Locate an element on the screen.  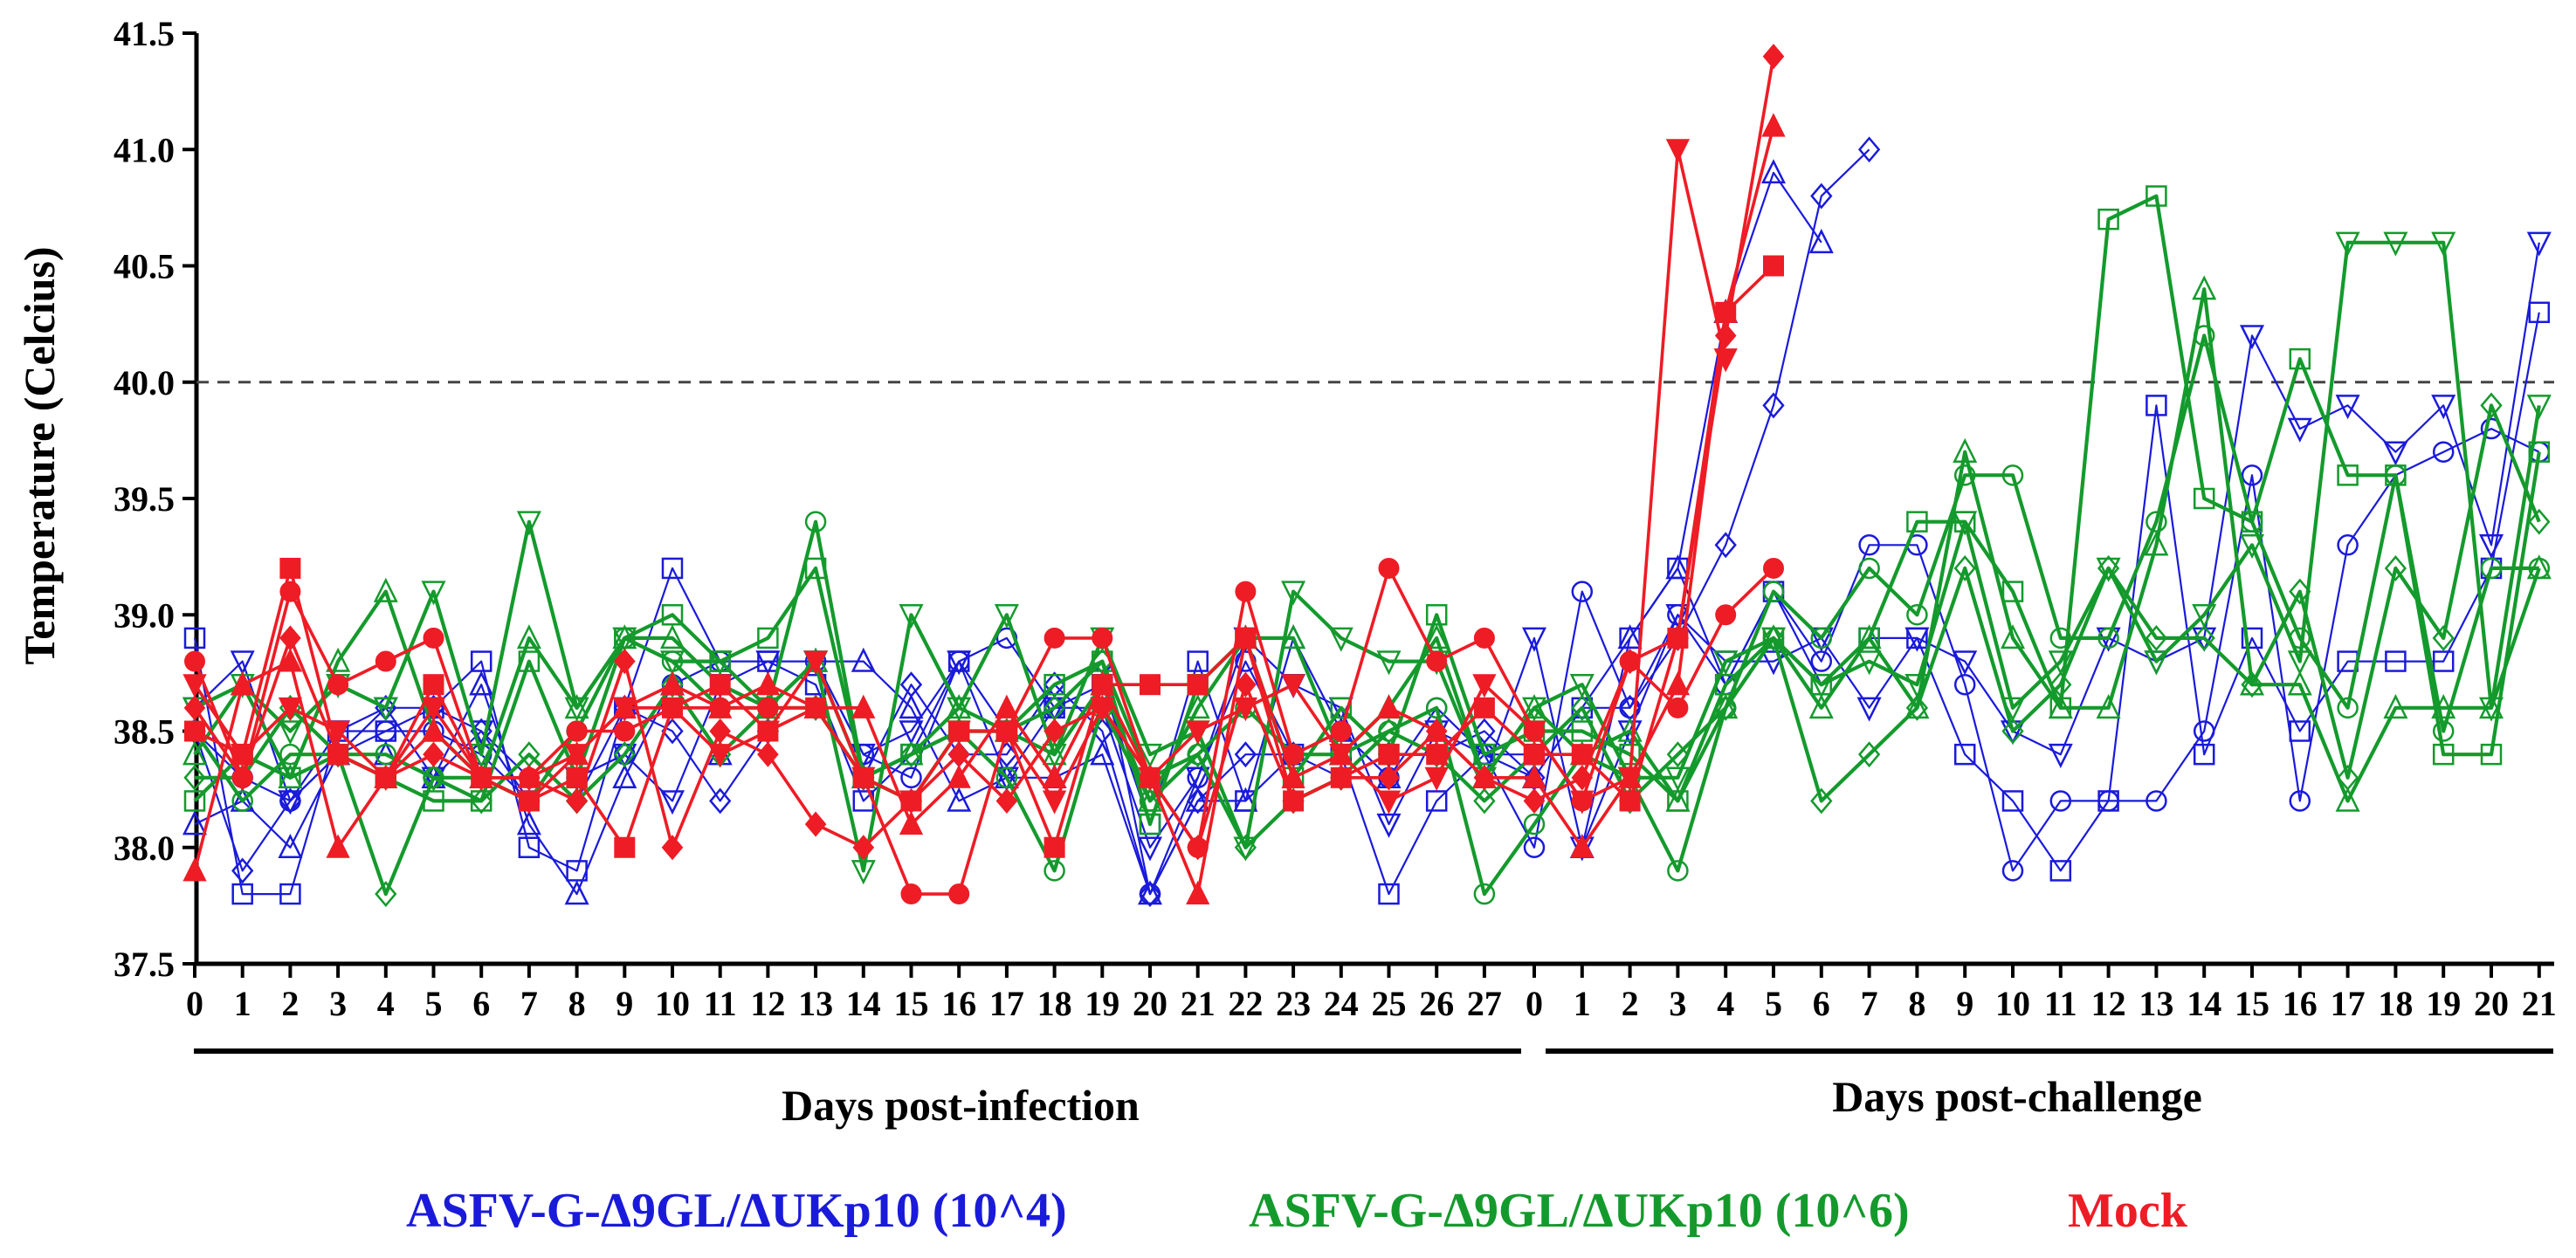
x-tick-label: 16 is located at coordinates (2300, 1004).